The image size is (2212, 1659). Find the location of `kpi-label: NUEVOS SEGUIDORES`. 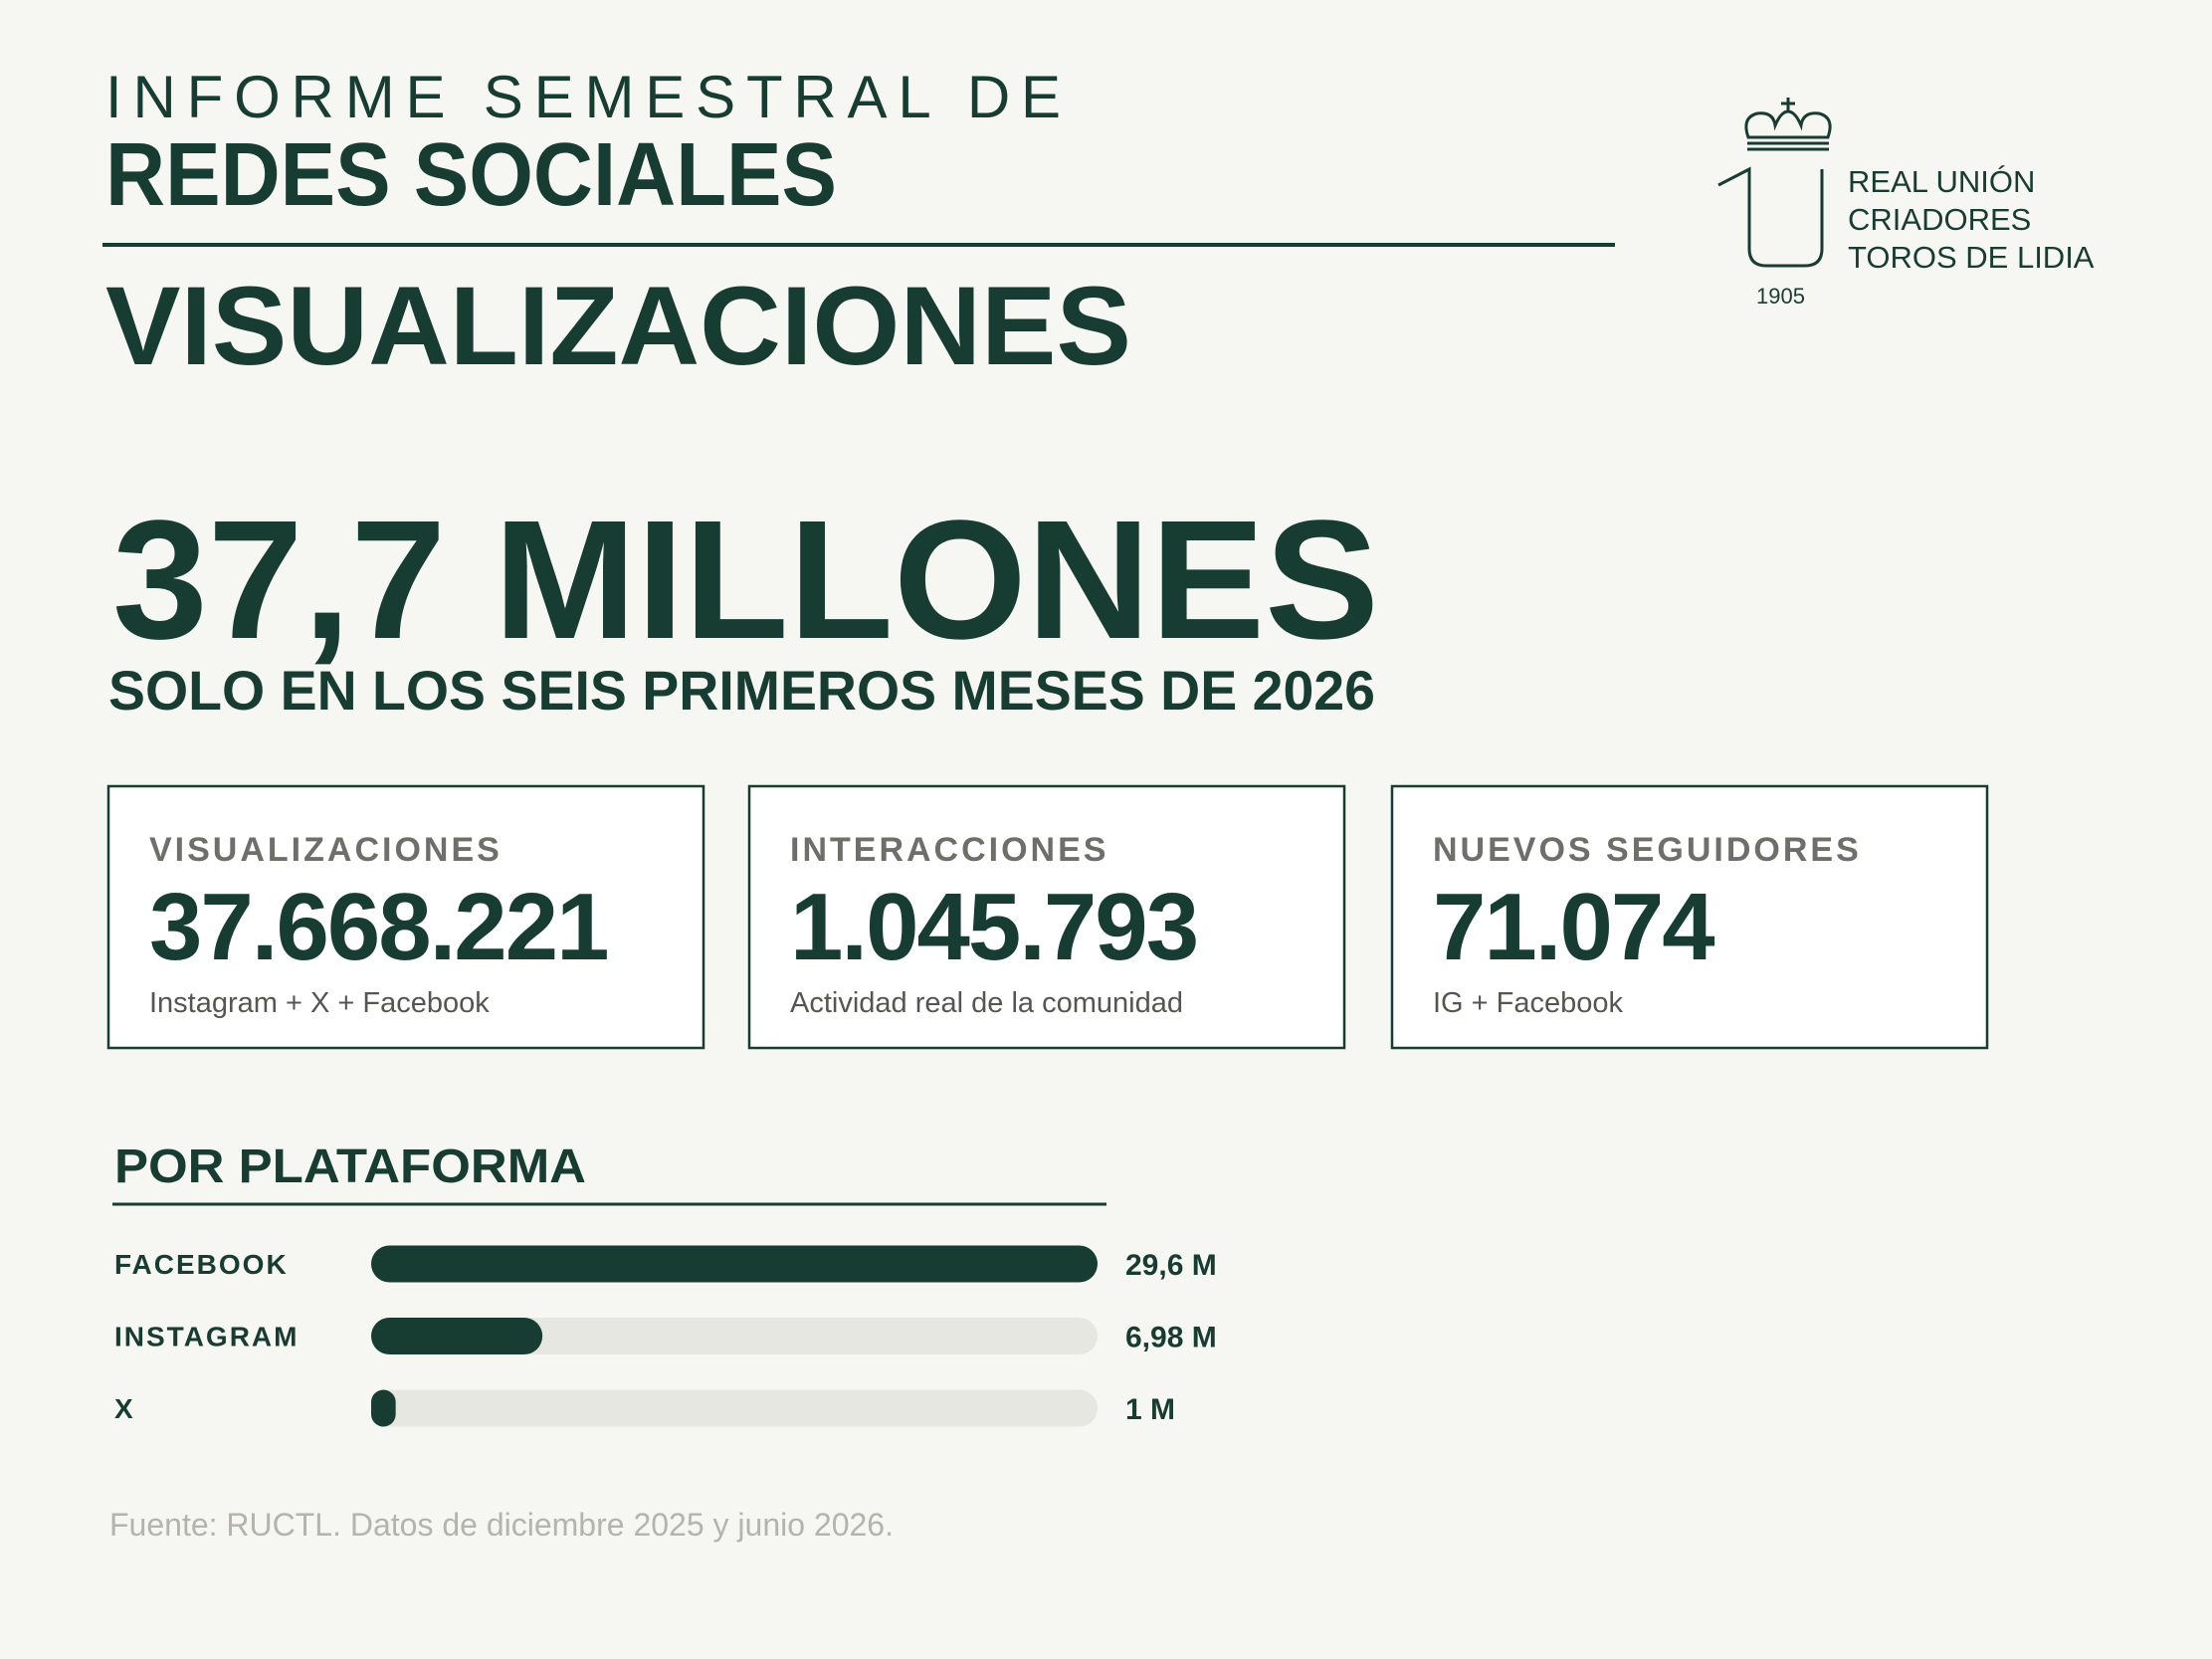

kpi-label: NUEVOS SEGUIDORES is located at coordinates (1647, 850).